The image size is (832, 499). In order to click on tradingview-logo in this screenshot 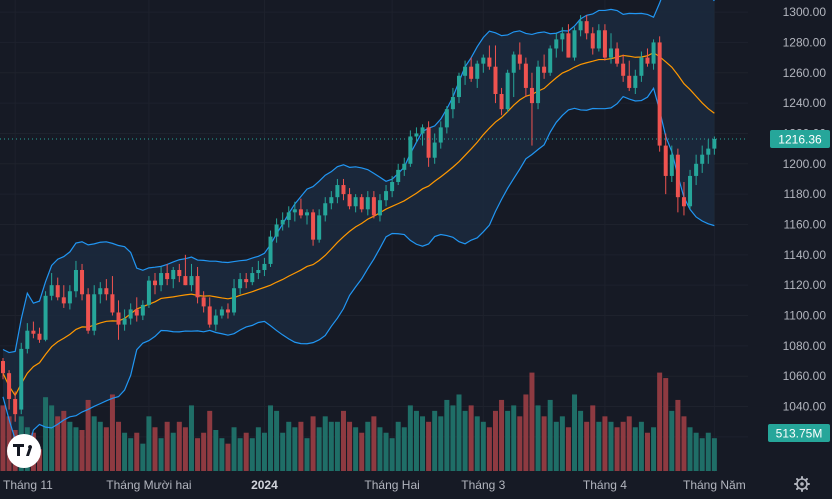, I will do `click(24, 451)`.